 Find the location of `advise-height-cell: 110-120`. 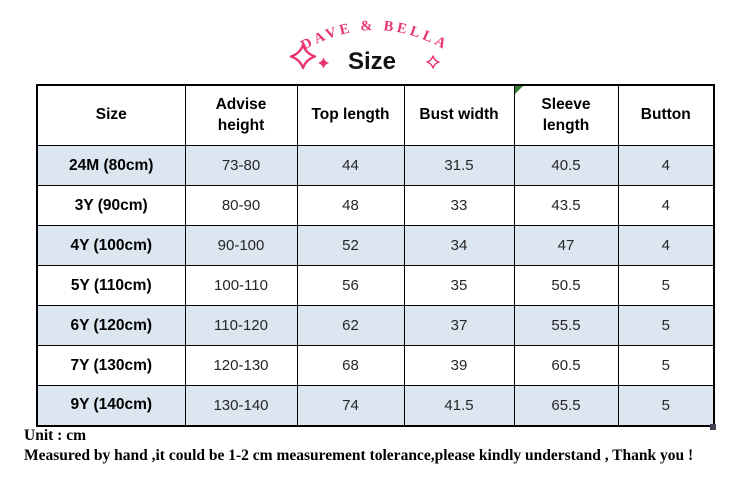

advise-height-cell: 110-120 is located at coordinates (241, 325).